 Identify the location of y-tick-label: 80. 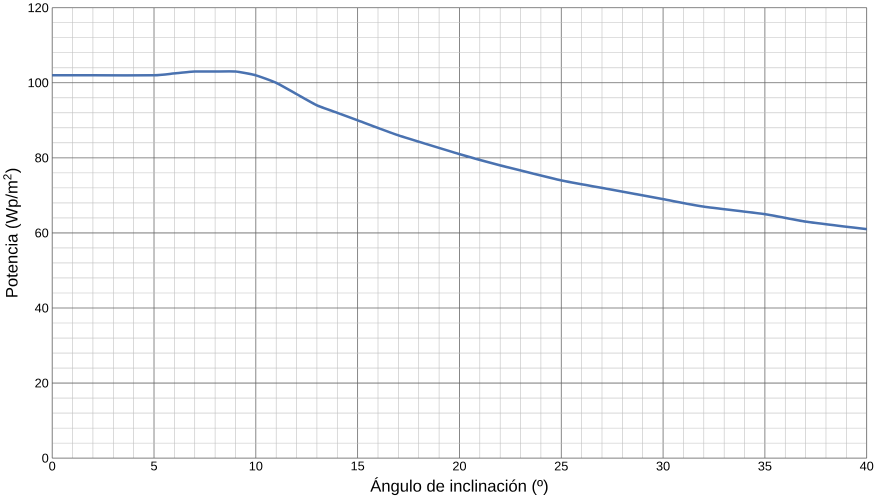
(41, 157).